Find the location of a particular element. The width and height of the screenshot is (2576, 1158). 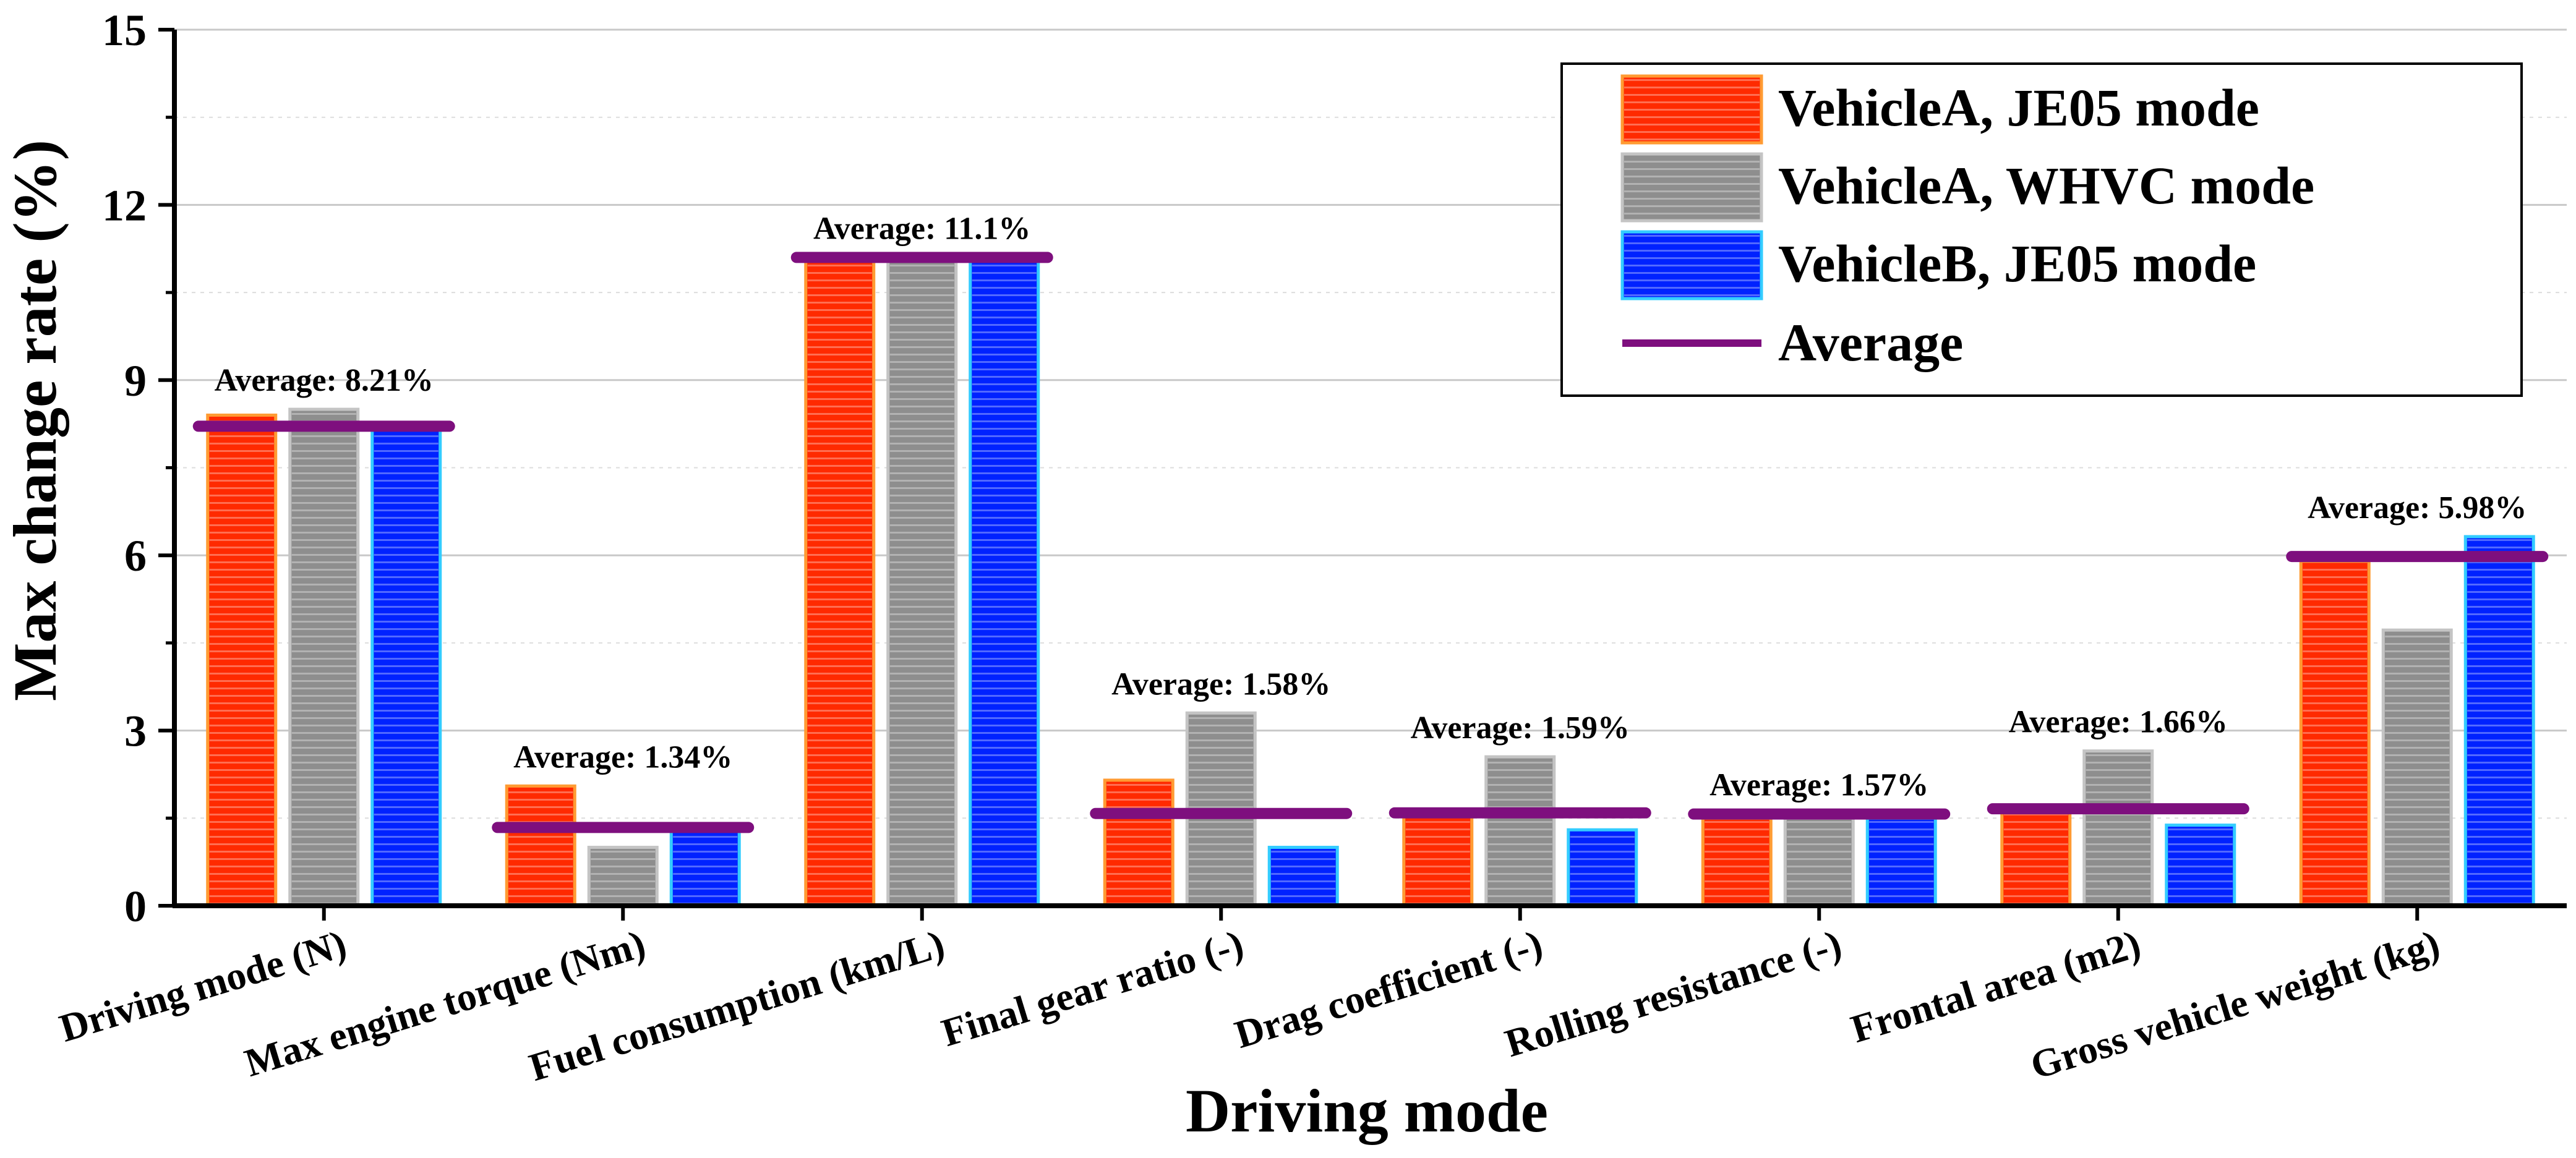

y-tick-label: 6 is located at coordinates (136, 556).